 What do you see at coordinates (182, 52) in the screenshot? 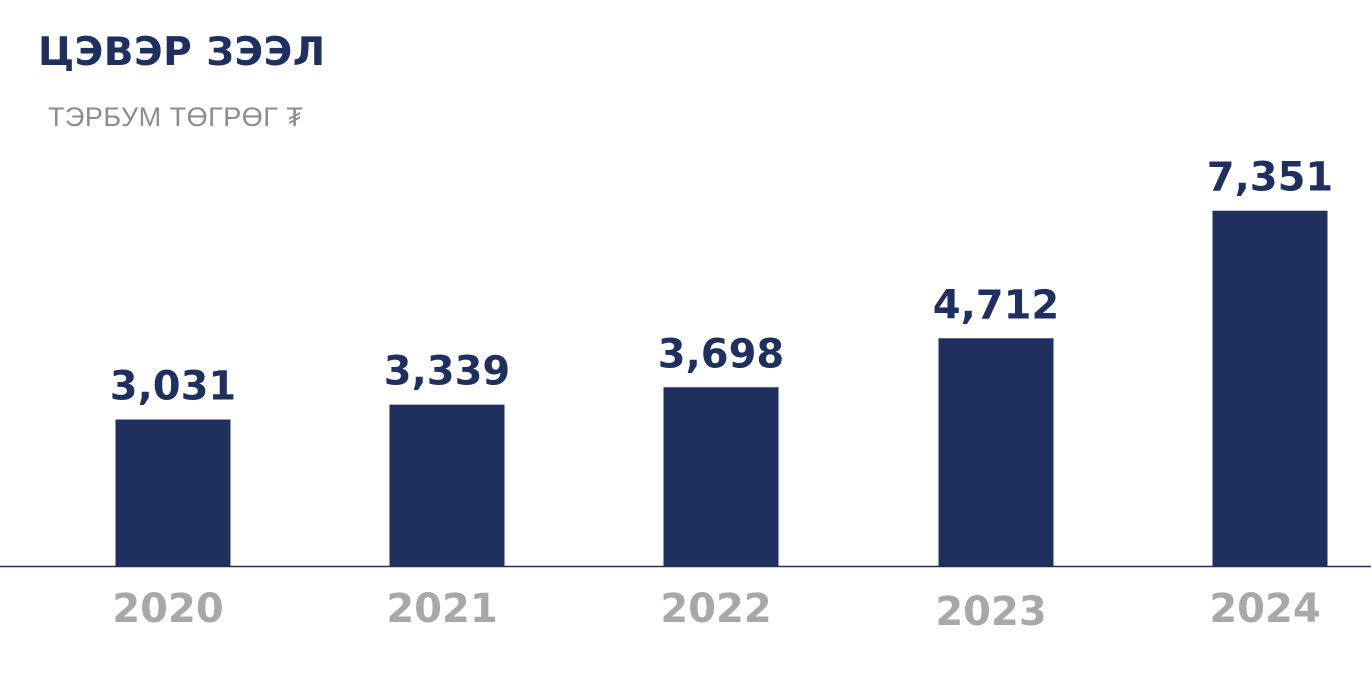
I see `chart-title: ЦЭВЭР ЗЭЭЛ` at bounding box center [182, 52].